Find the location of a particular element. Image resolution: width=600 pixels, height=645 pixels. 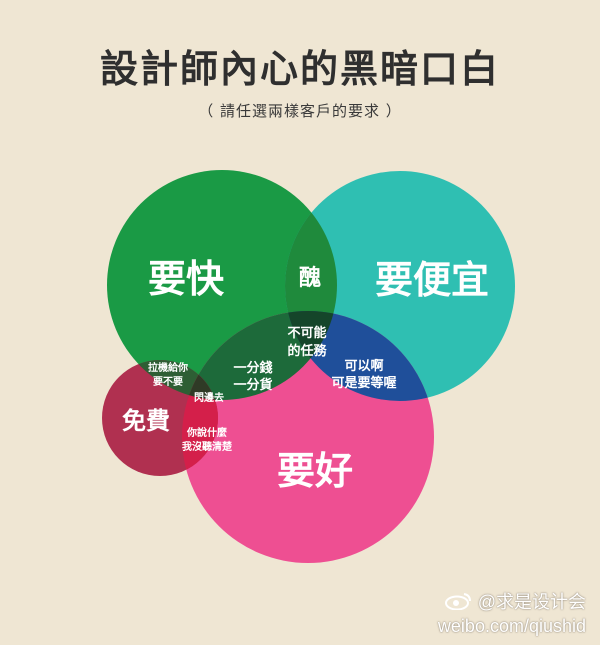

label-cheap-good-2: 可是要等喔 is located at coordinates (363, 383).